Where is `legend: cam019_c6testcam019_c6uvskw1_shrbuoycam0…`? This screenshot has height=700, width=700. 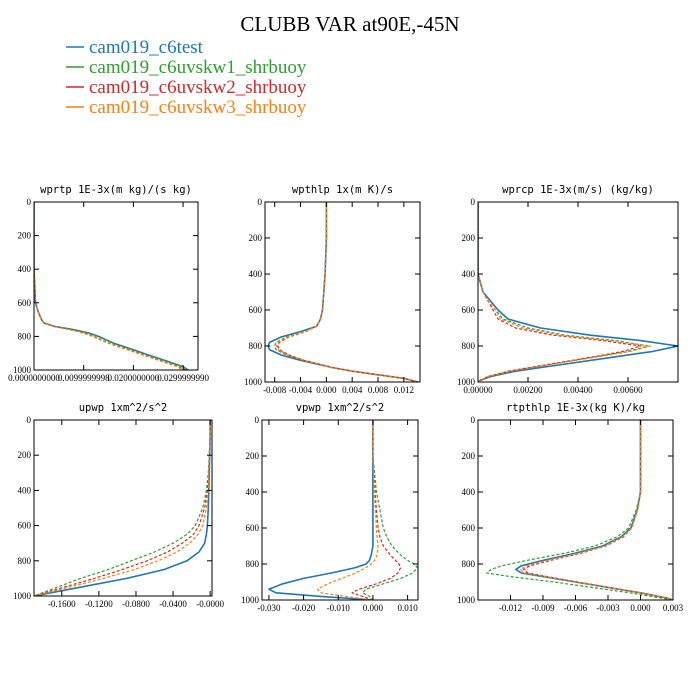
legend: cam019_c6testcam019_c6uvskw1_shrbuoycam0… is located at coordinates (186, 77).